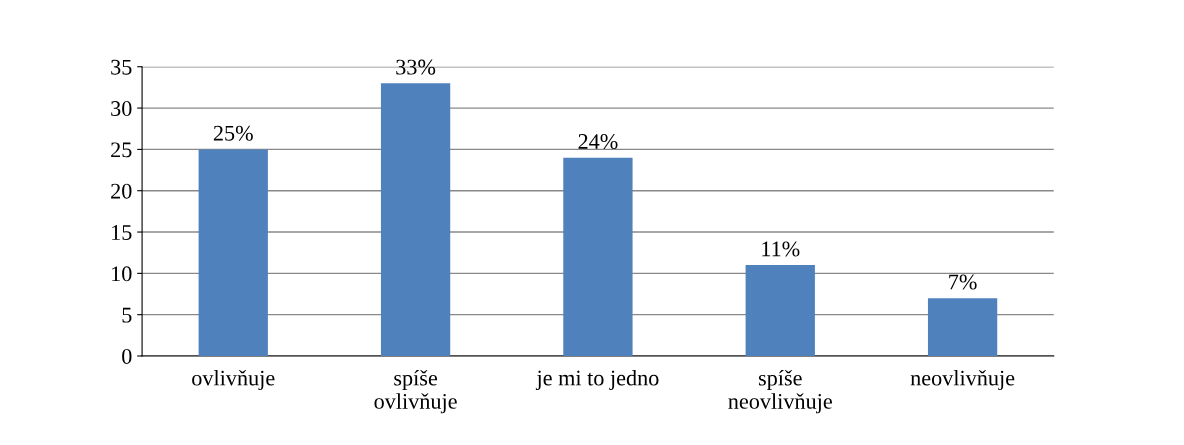  I want to click on y-tick-label: 20, so click(121, 191).